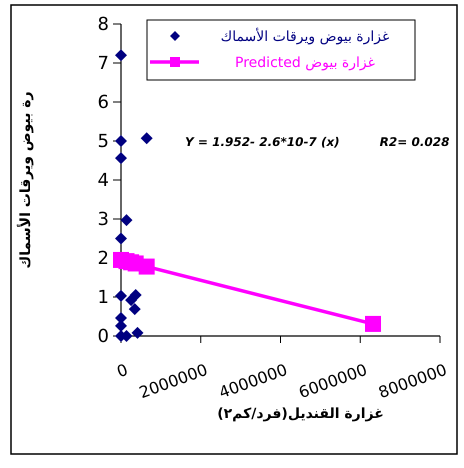  I want to click on y-tick-label: 0, so click(103, 336).